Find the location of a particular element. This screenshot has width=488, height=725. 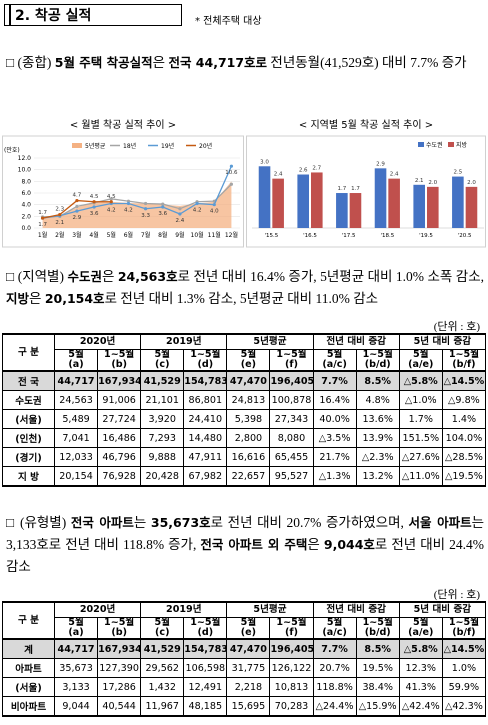

text-run: 20,154호 is located at coordinates (74, 298).